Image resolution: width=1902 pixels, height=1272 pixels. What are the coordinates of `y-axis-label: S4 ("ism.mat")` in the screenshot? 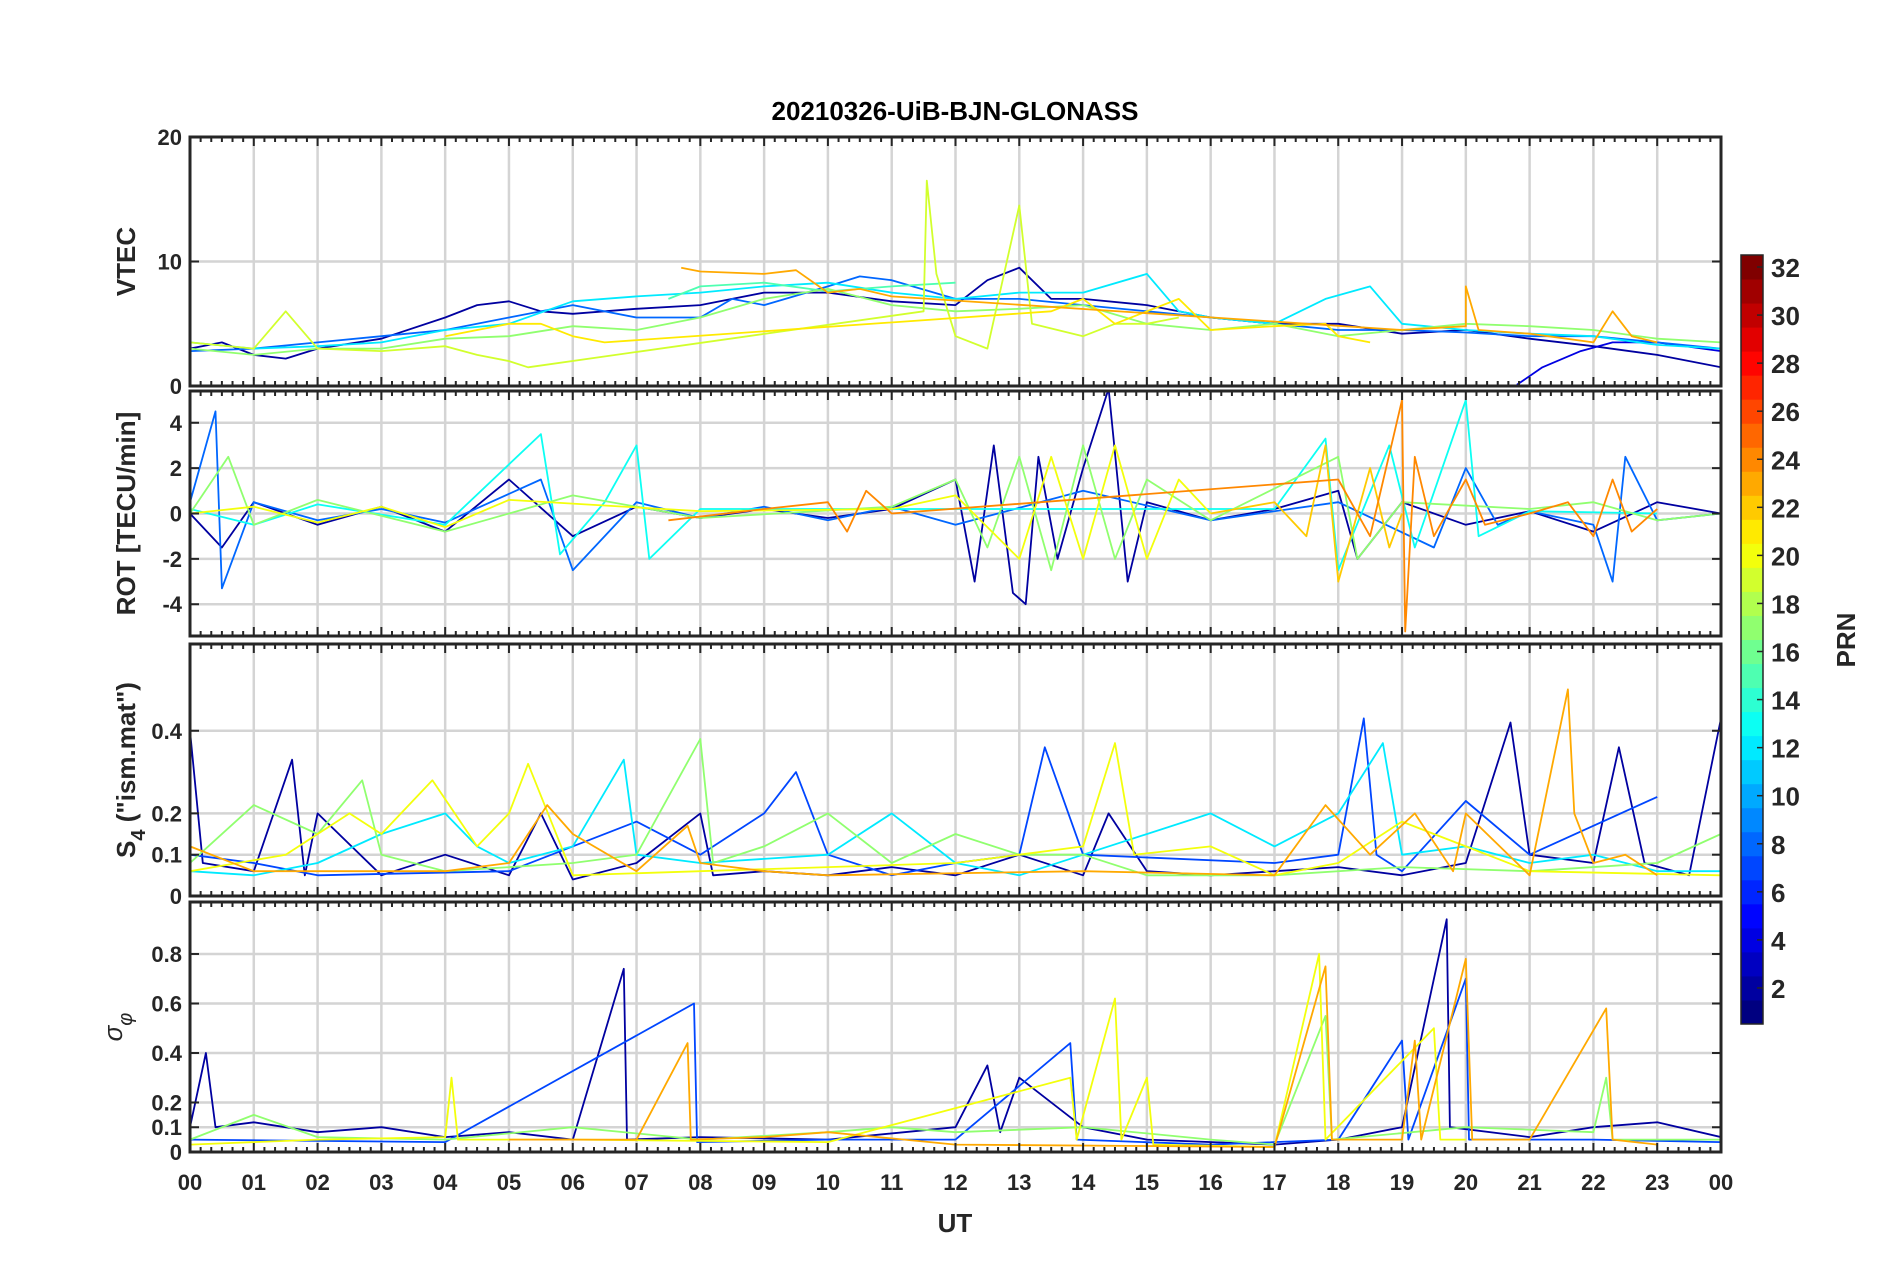 It's located at (130, 770).